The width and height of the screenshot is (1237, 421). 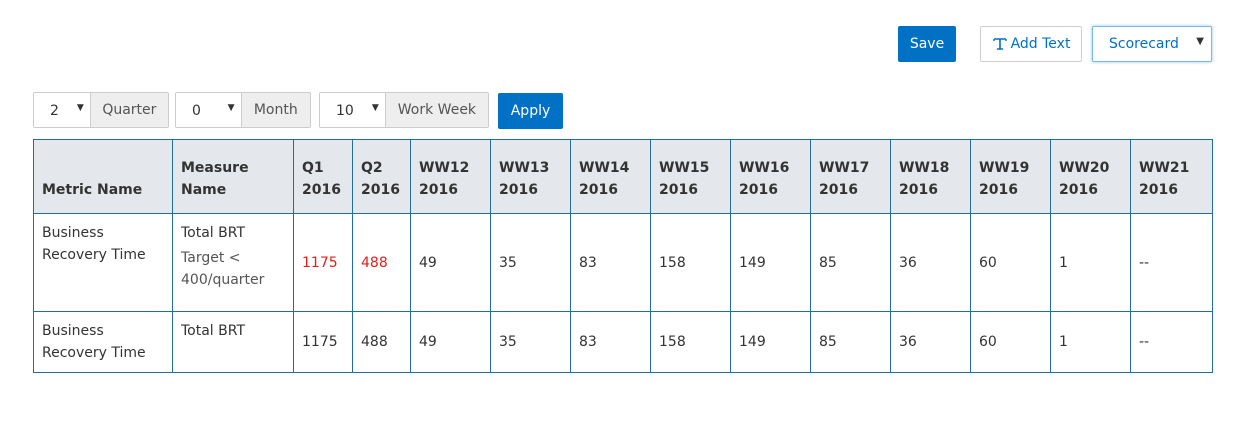 I want to click on add-text-button: Add Text, so click(x=1031, y=44).